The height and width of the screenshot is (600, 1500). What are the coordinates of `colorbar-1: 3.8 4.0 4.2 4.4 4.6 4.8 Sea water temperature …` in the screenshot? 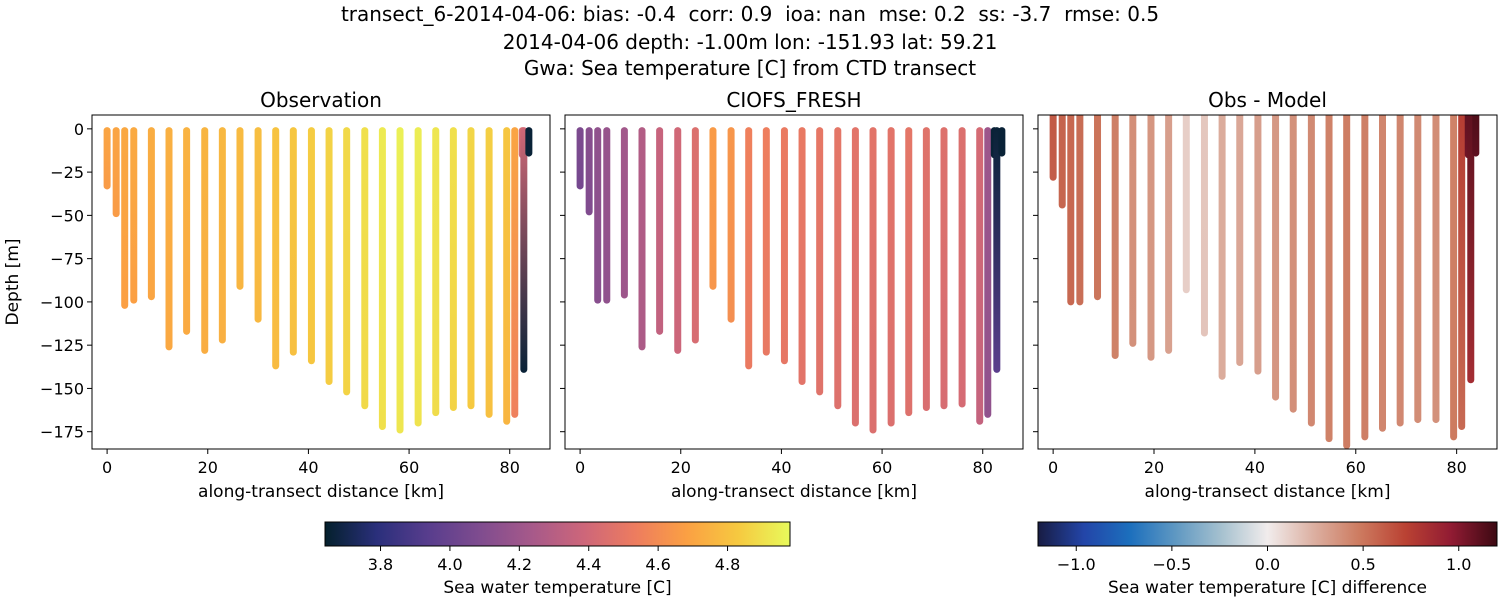 It's located at (557, 559).